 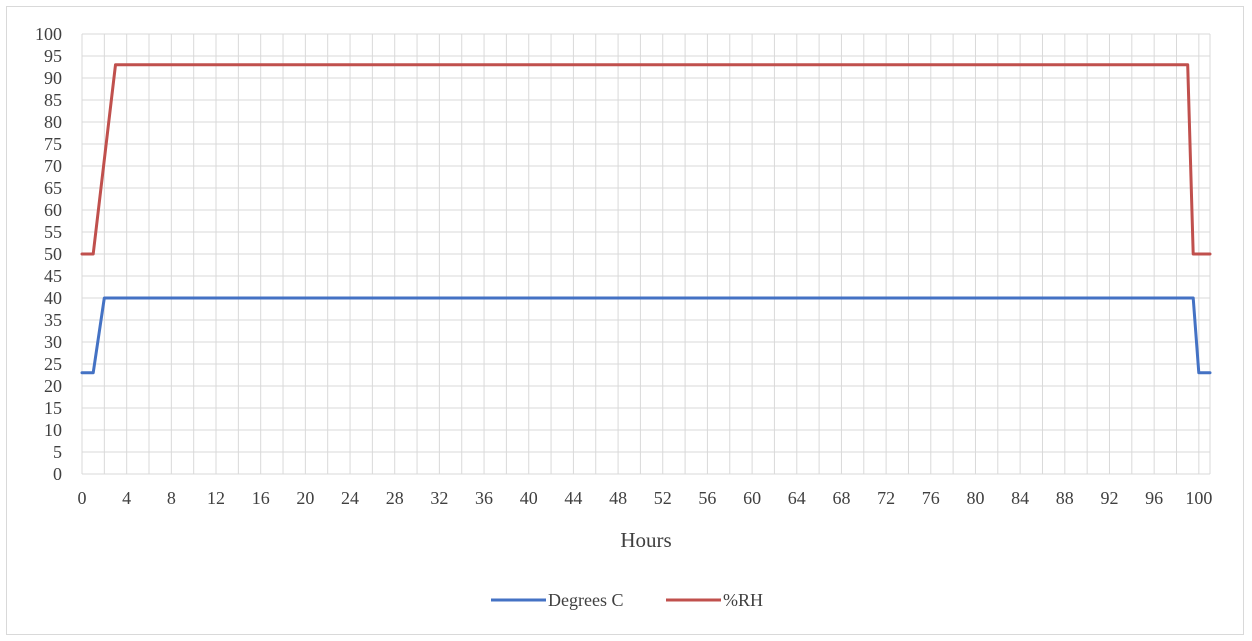 What do you see at coordinates (53, 188) in the screenshot?
I see `y-tick-label: 65` at bounding box center [53, 188].